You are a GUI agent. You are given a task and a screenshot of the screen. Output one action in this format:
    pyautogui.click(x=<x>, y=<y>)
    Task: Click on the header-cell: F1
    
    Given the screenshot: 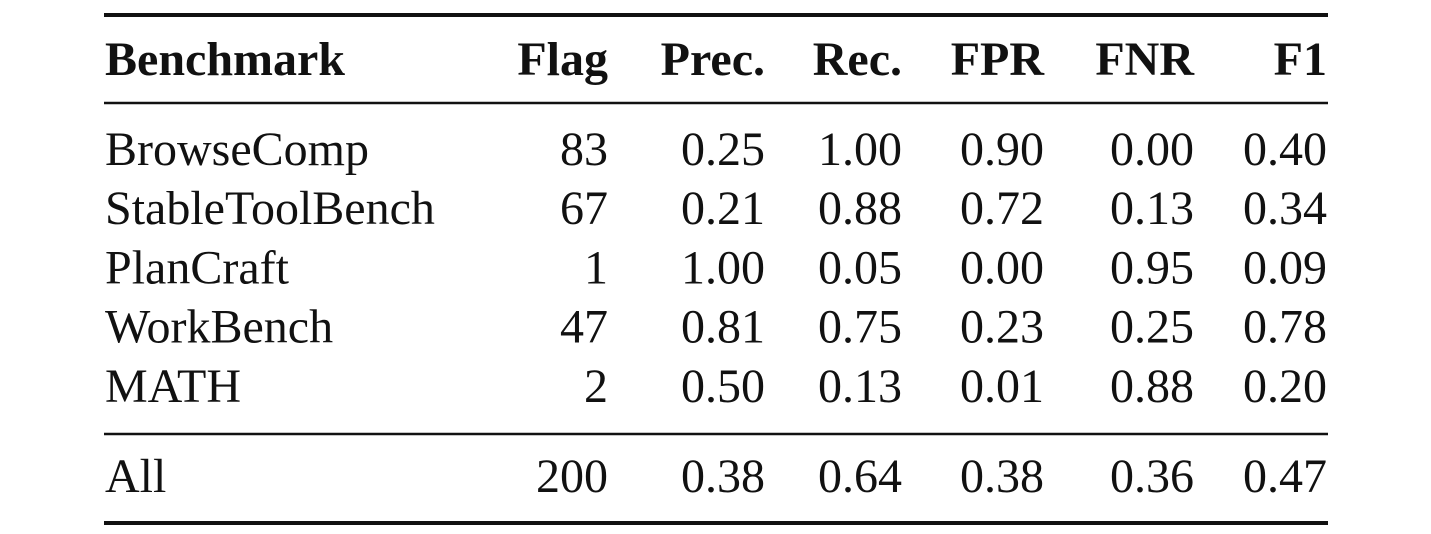 What is the action you would take?
    pyautogui.click(x=1300, y=59)
    